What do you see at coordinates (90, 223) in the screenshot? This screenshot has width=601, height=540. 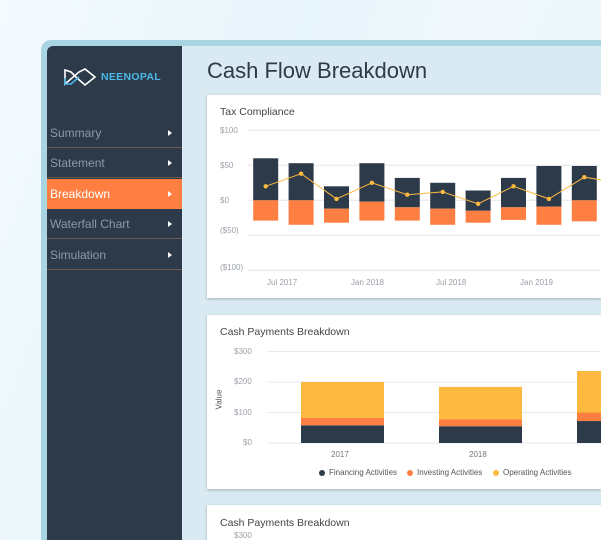 I see `sidebar-item-label: Waterfall Chart` at bounding box center [90, 223].